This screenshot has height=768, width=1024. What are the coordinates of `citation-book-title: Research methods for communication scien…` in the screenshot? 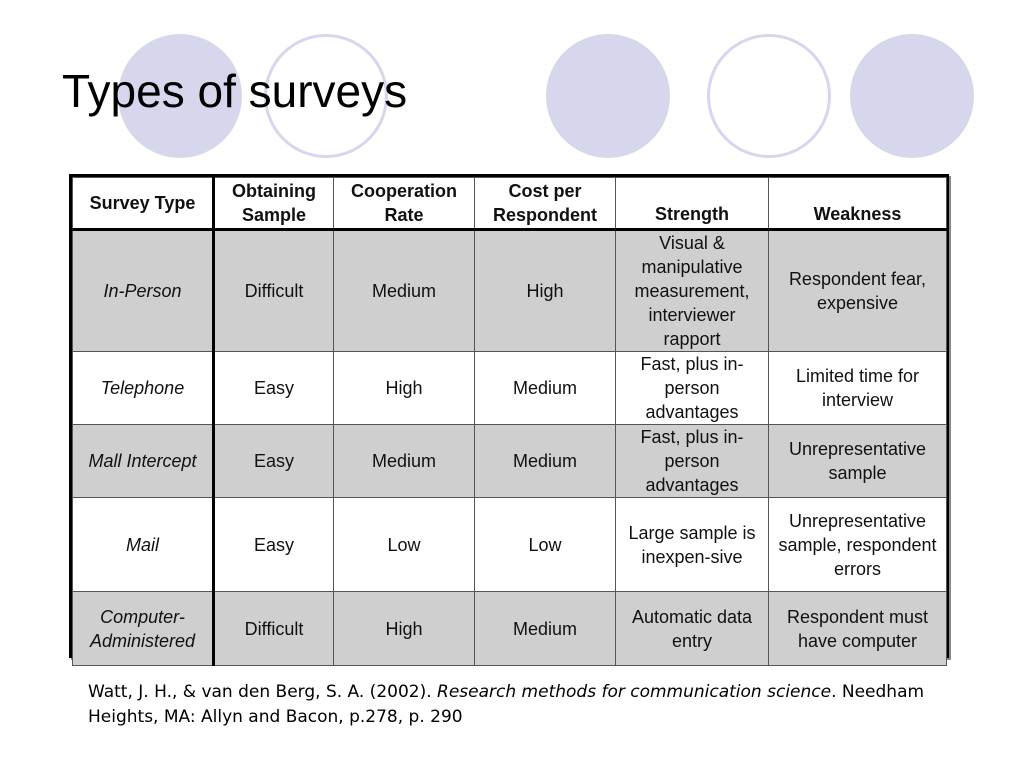 It's located at (634, 692).